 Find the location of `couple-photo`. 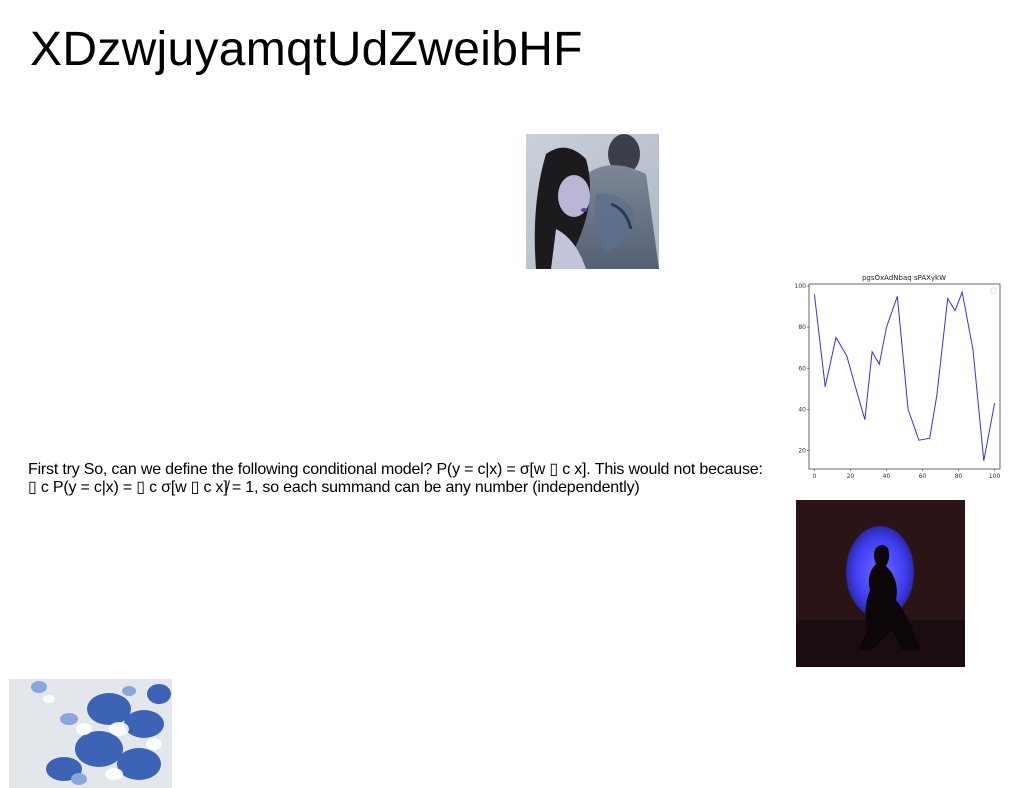

couple-photo is located at coordinates (592, 201).